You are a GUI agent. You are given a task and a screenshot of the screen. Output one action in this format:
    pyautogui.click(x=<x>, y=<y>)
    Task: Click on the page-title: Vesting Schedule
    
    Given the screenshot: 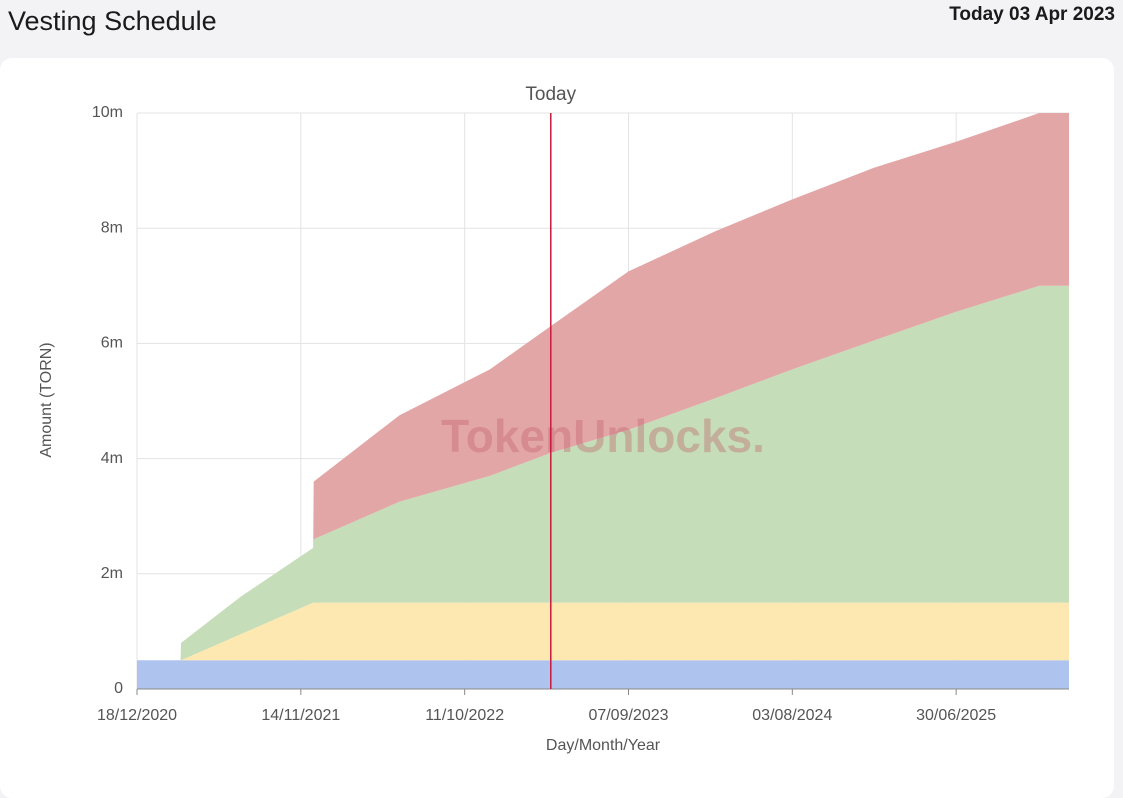 What is the action you would take?
    pyautogui.click(x=112, y=21)
    